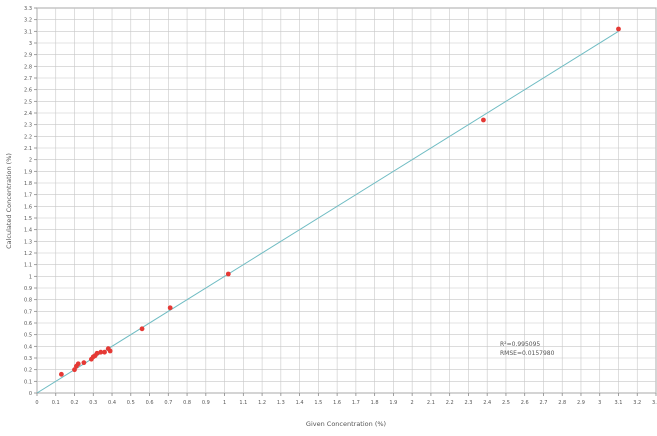  What do you see at coordinates (581, 403) in the screenshot?
I see `x-tick-label: 2.9` at bounding box center [581, 403].